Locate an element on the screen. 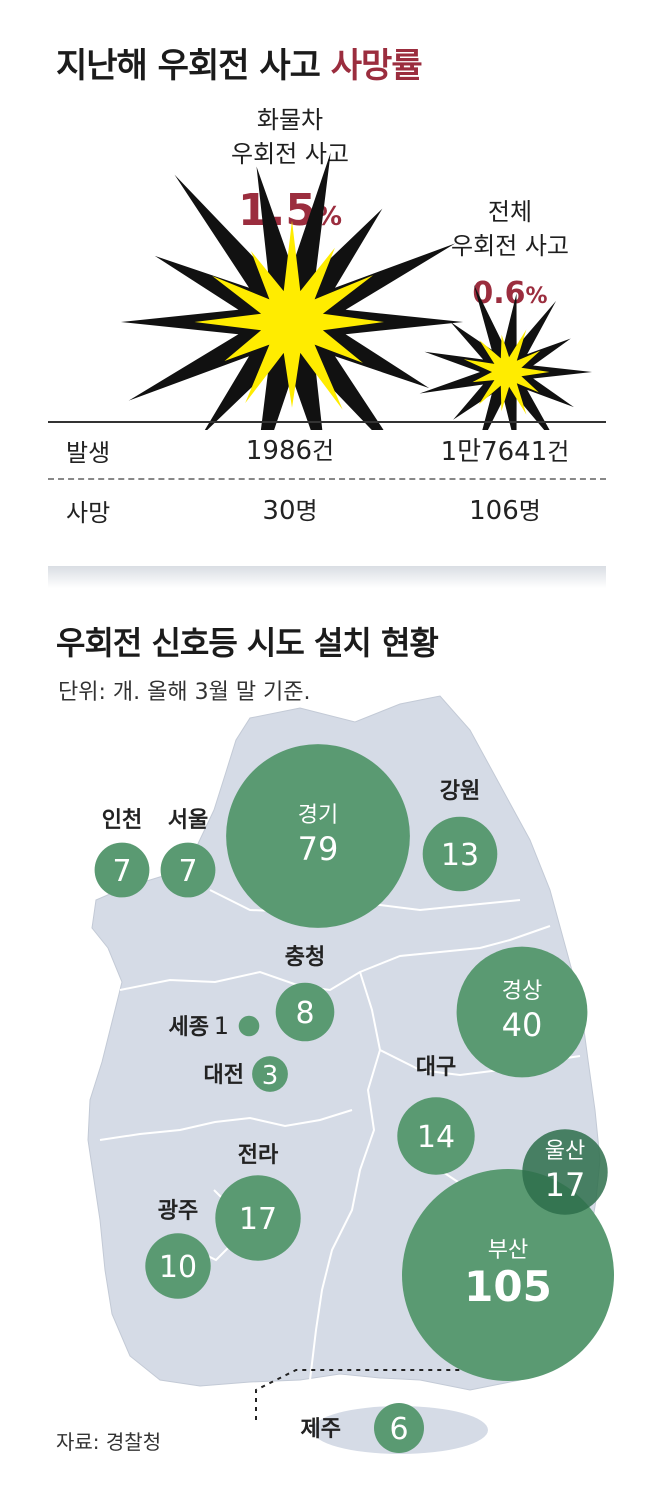  region-name-label: 경상 is located at coordinates (522, 991).